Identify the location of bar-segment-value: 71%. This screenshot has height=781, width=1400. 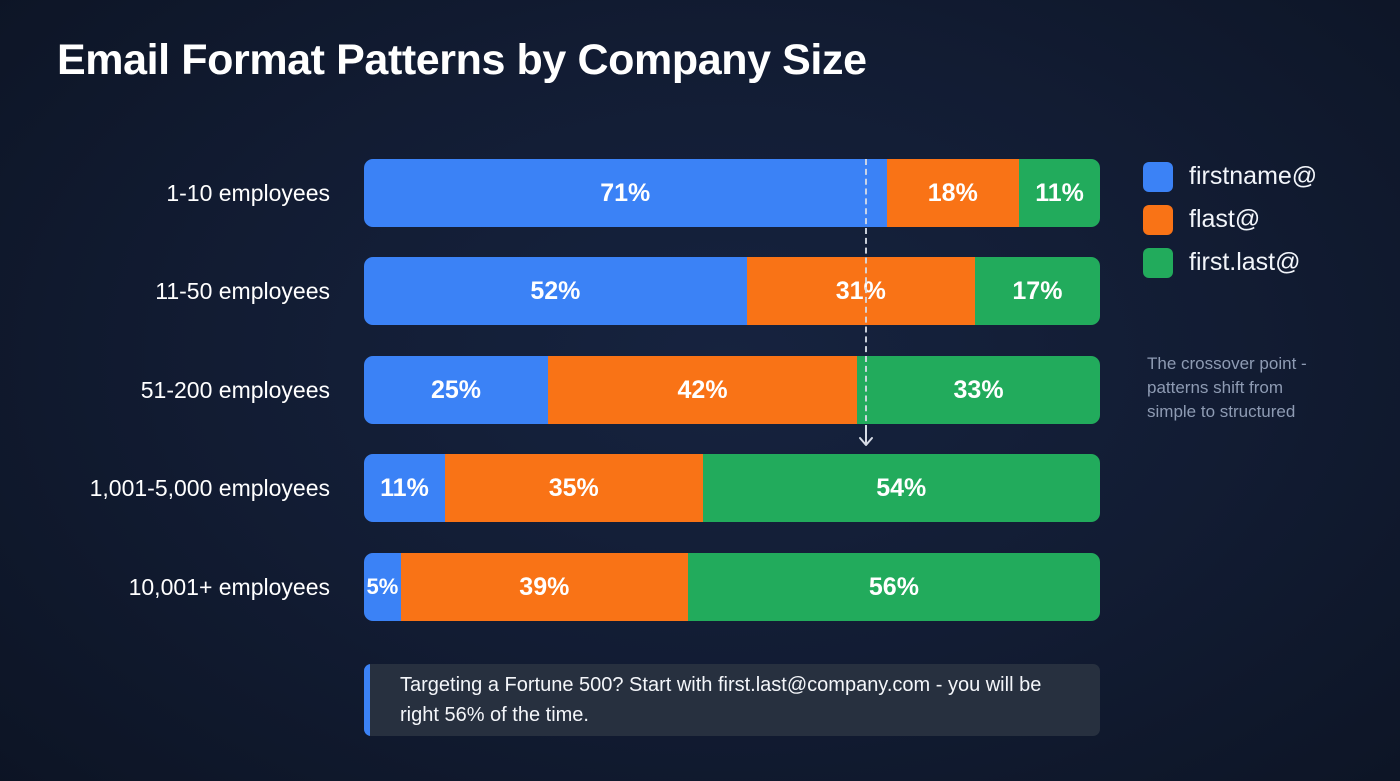
(625, 192).